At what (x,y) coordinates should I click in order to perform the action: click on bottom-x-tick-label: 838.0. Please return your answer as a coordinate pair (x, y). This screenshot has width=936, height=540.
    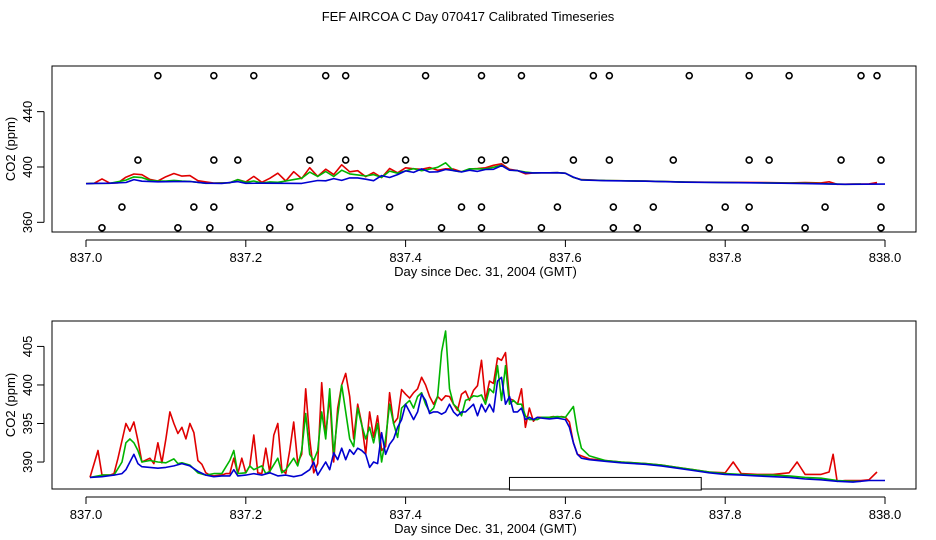
    Looking at the image, I should click on (885, 514).